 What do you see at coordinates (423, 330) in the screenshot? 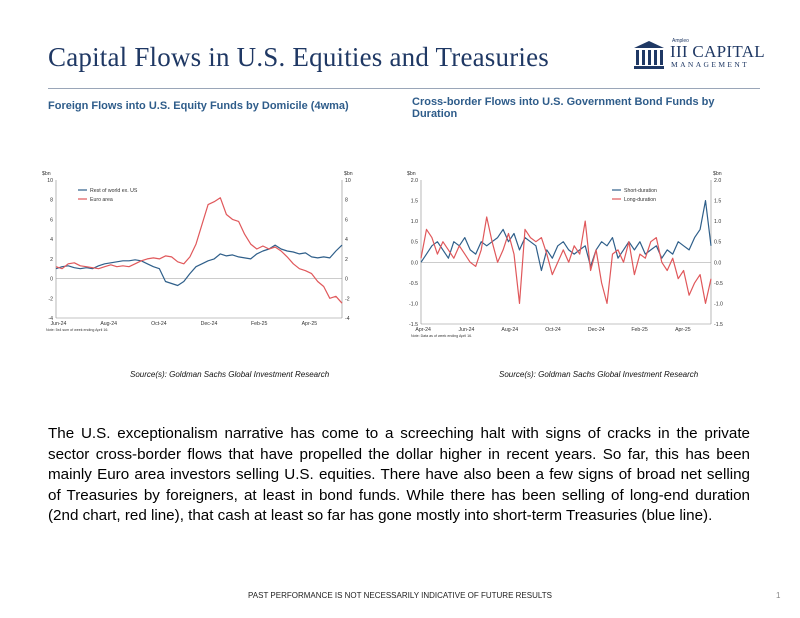
I see `x-tick-label: Apr-24` at bounding box center [423, 330].